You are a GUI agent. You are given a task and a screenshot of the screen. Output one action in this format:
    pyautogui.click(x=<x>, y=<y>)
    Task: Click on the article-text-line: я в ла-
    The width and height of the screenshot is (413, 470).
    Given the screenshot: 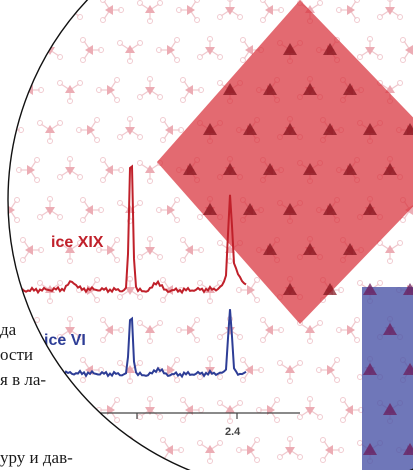 What is the action you would take?
    pyautogui.click(x=23, y=379)
    